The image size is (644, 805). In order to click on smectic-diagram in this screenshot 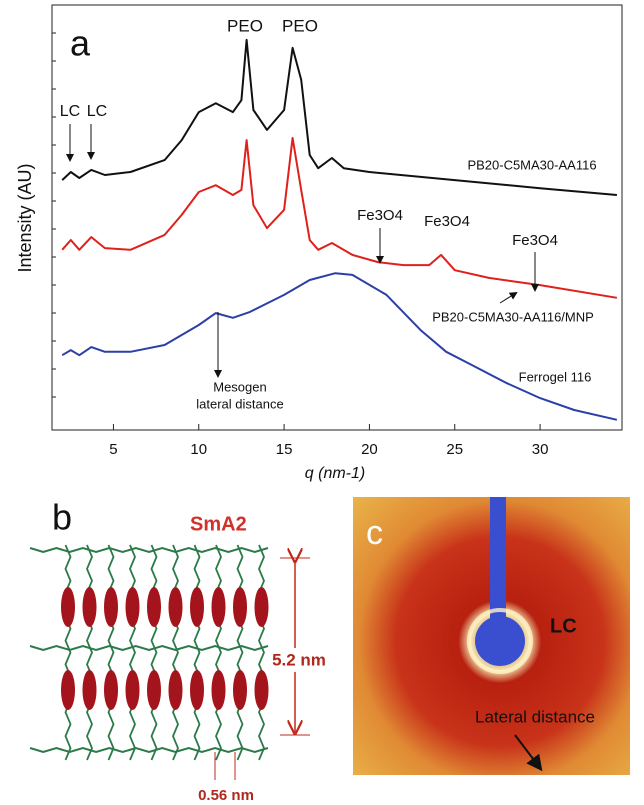, I will do `click(149, 652)`.